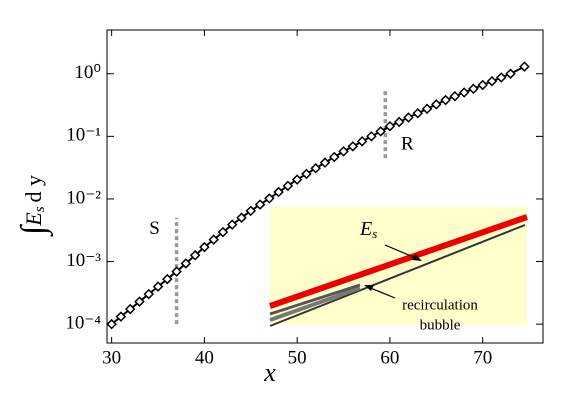  Describe the element at coordinates (269, 372) in the screenshot. I see `x-axis-label: x` at that location.